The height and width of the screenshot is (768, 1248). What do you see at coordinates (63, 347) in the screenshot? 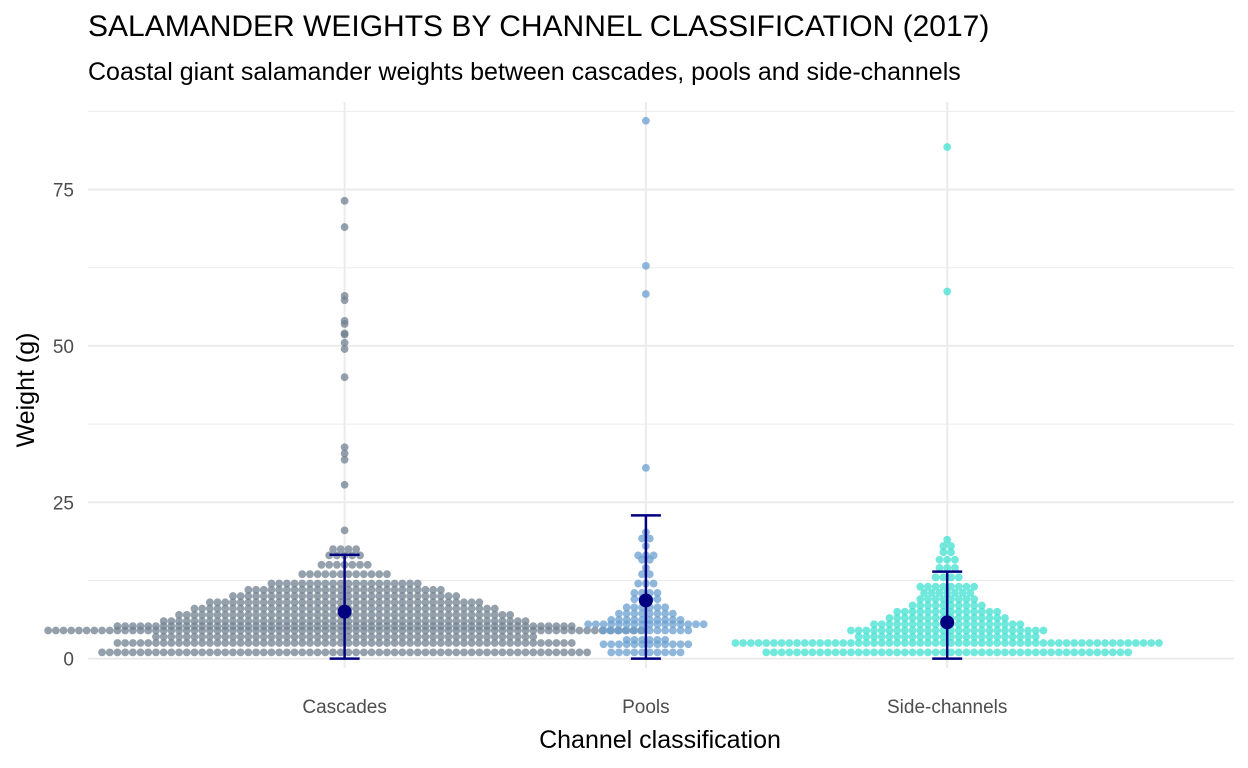
I see `y-tick-label: 50` at bounding box center [63, 347].